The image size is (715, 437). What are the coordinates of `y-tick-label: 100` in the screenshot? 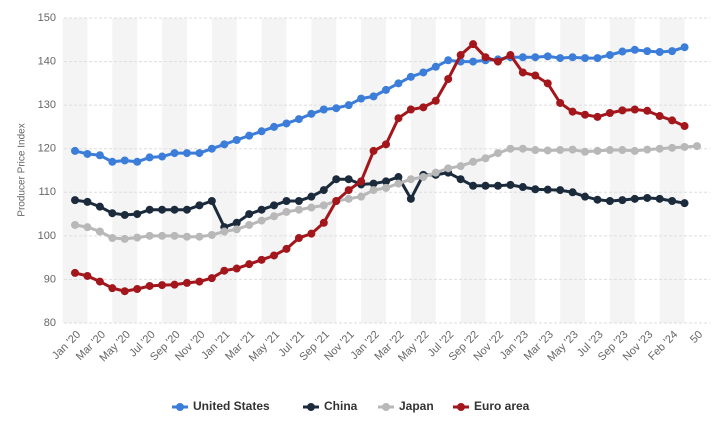 It's located at (47, 236).